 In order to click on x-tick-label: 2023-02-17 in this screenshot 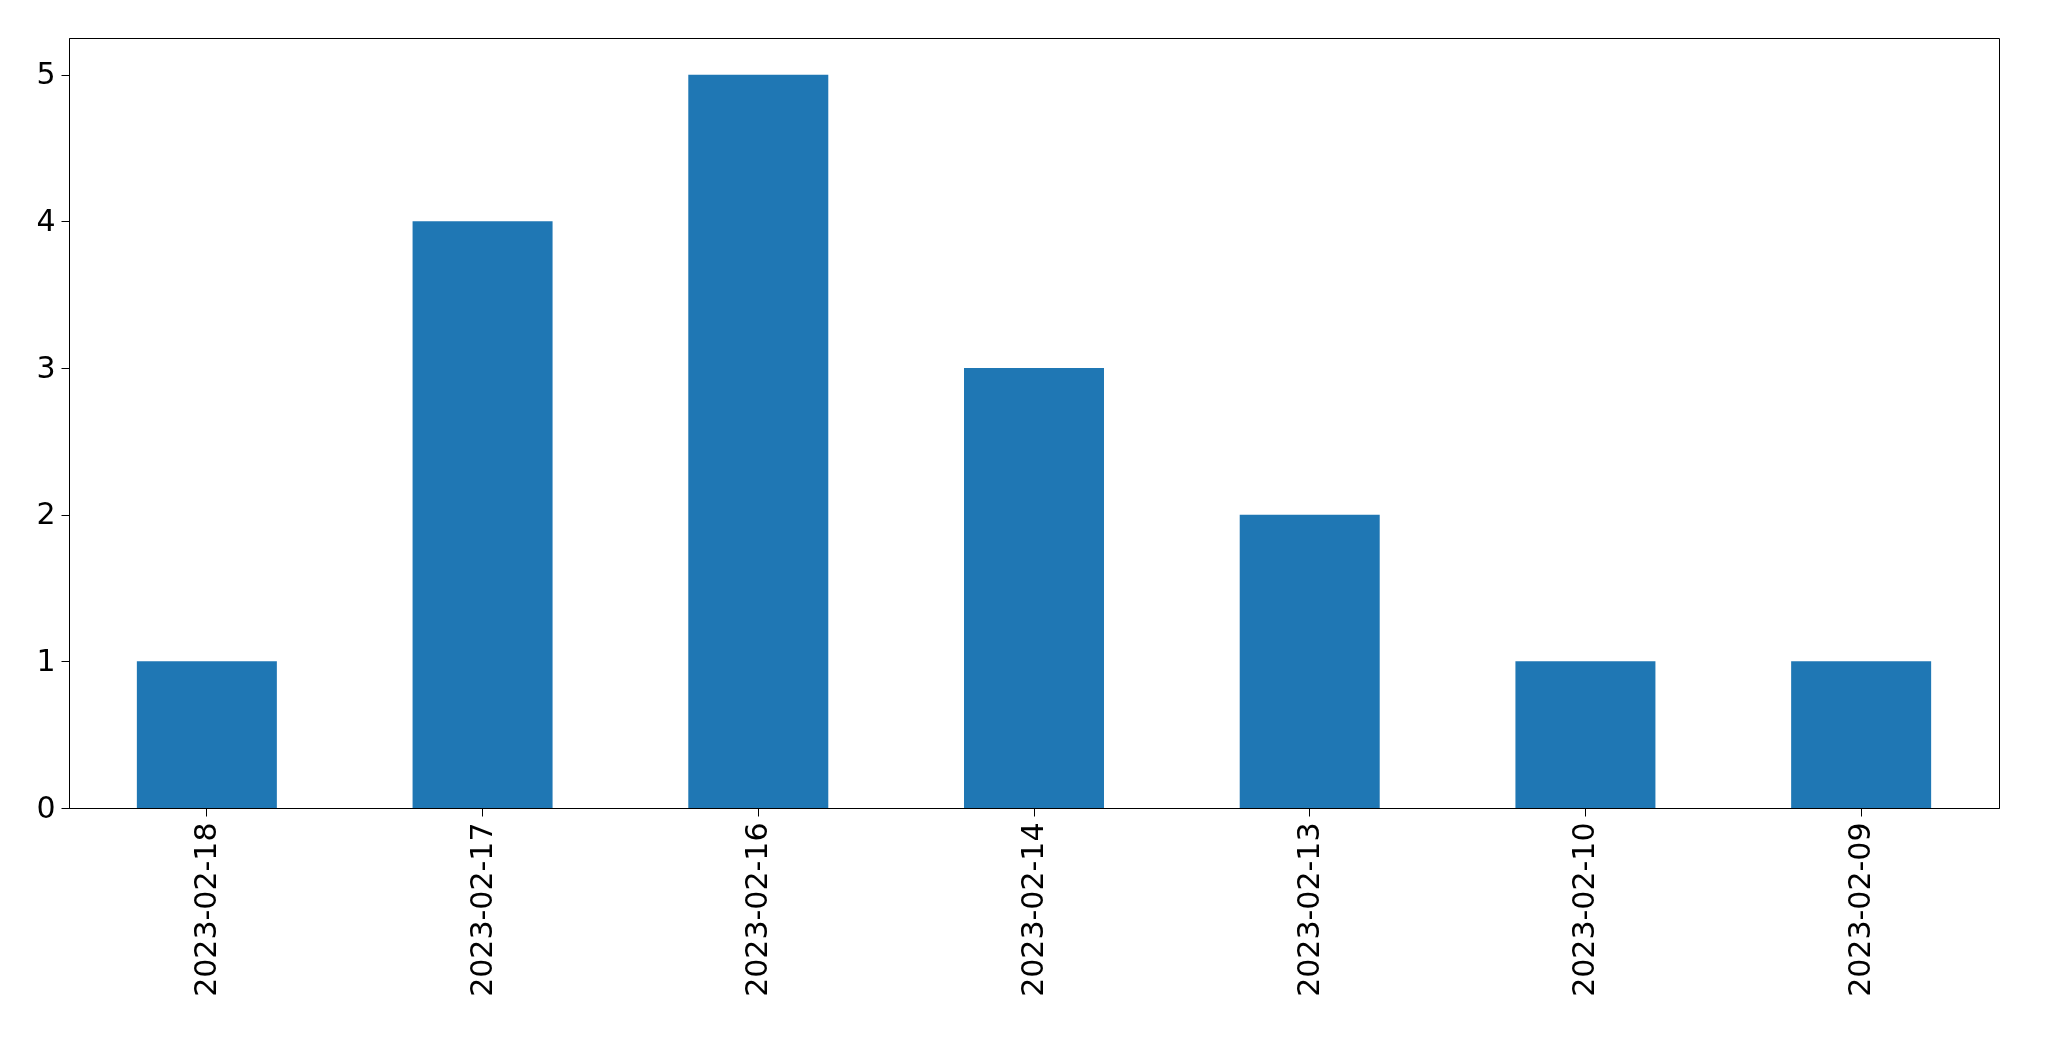, I will do `click(481, 909)`.